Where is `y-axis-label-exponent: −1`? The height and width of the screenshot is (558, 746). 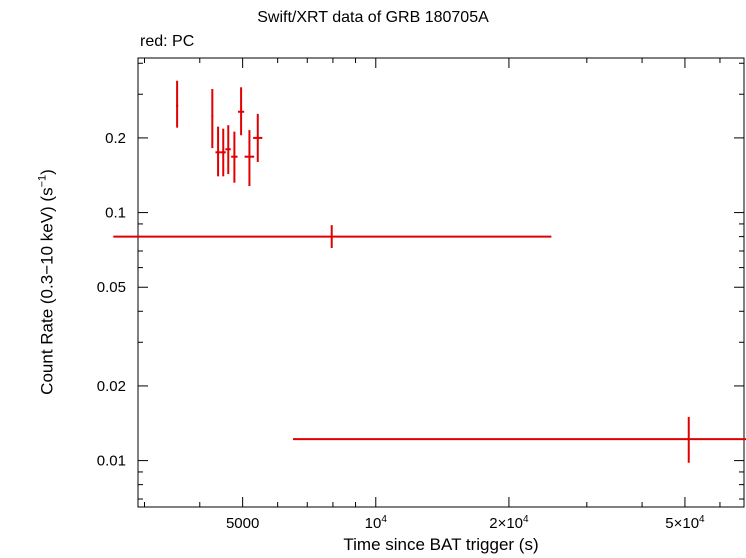 y-axis-label-exponent: −1 is located at coordinates (42, 181).